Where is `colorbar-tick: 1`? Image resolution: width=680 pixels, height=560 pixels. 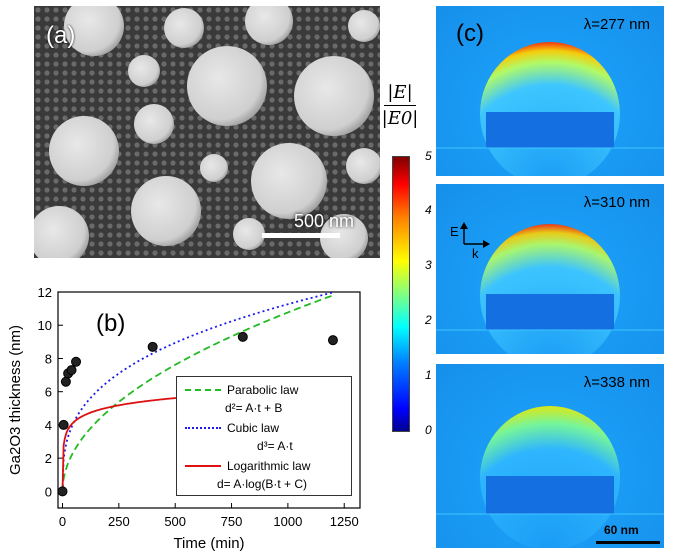
colorbar-tick: 1 is located at coordinates (428, 375).